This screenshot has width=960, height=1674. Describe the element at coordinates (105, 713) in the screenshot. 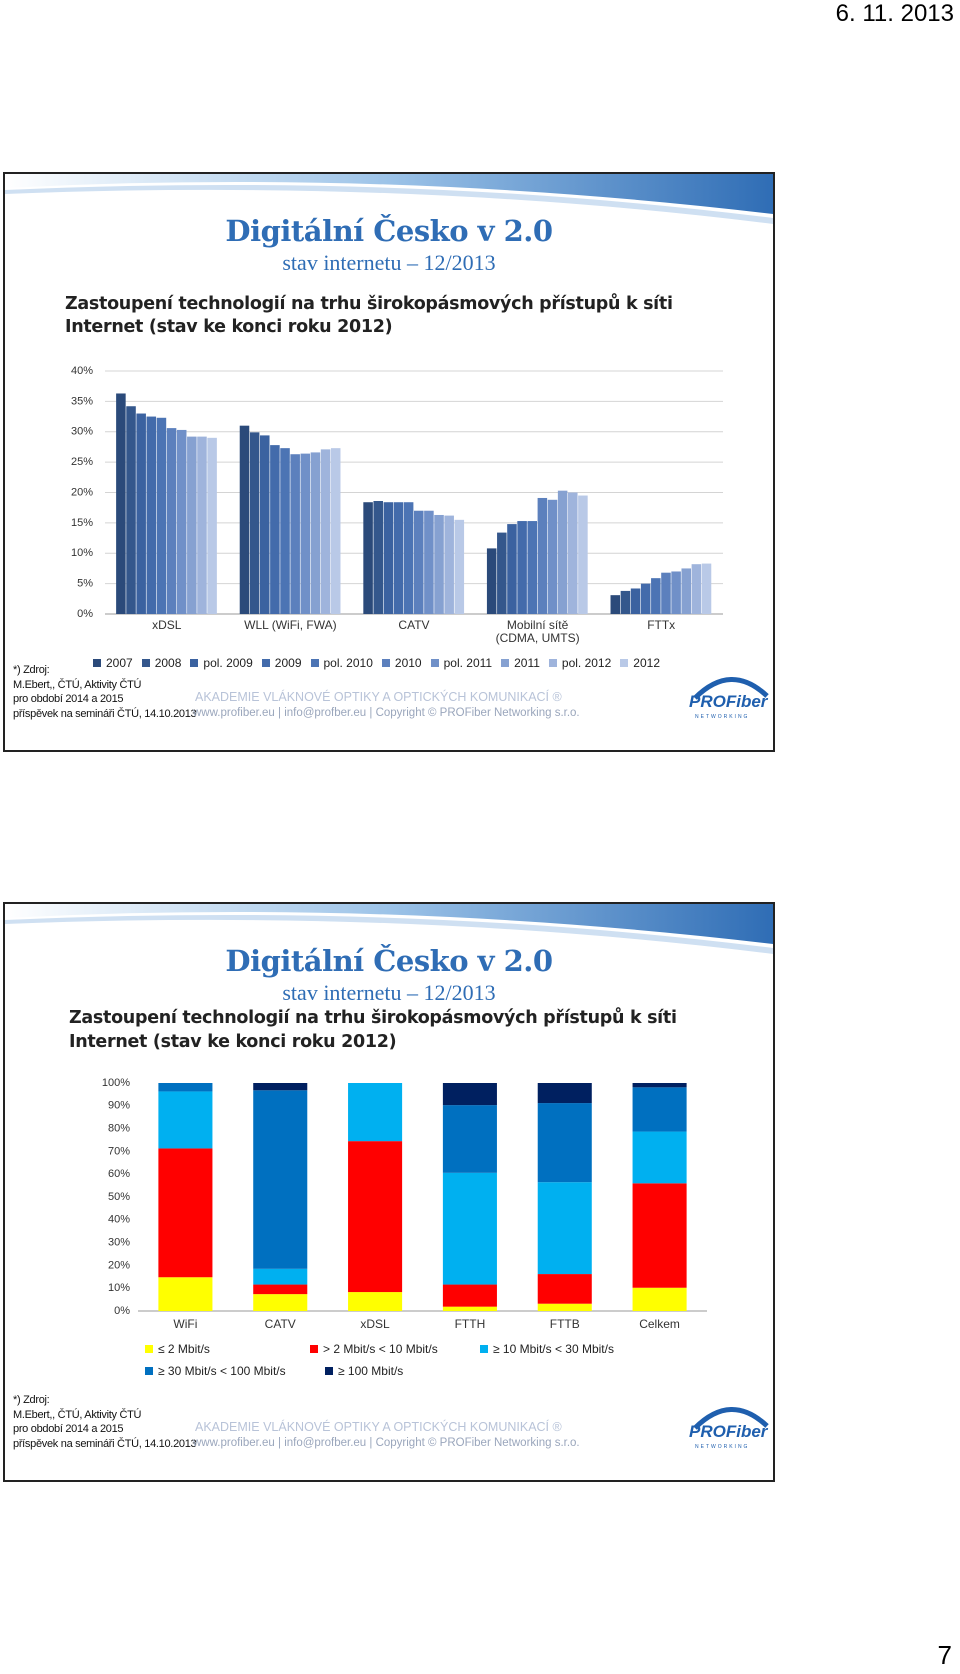

I see `source-line: příspěvek na semináři ČTÚ, 14.10.2013` at that location.